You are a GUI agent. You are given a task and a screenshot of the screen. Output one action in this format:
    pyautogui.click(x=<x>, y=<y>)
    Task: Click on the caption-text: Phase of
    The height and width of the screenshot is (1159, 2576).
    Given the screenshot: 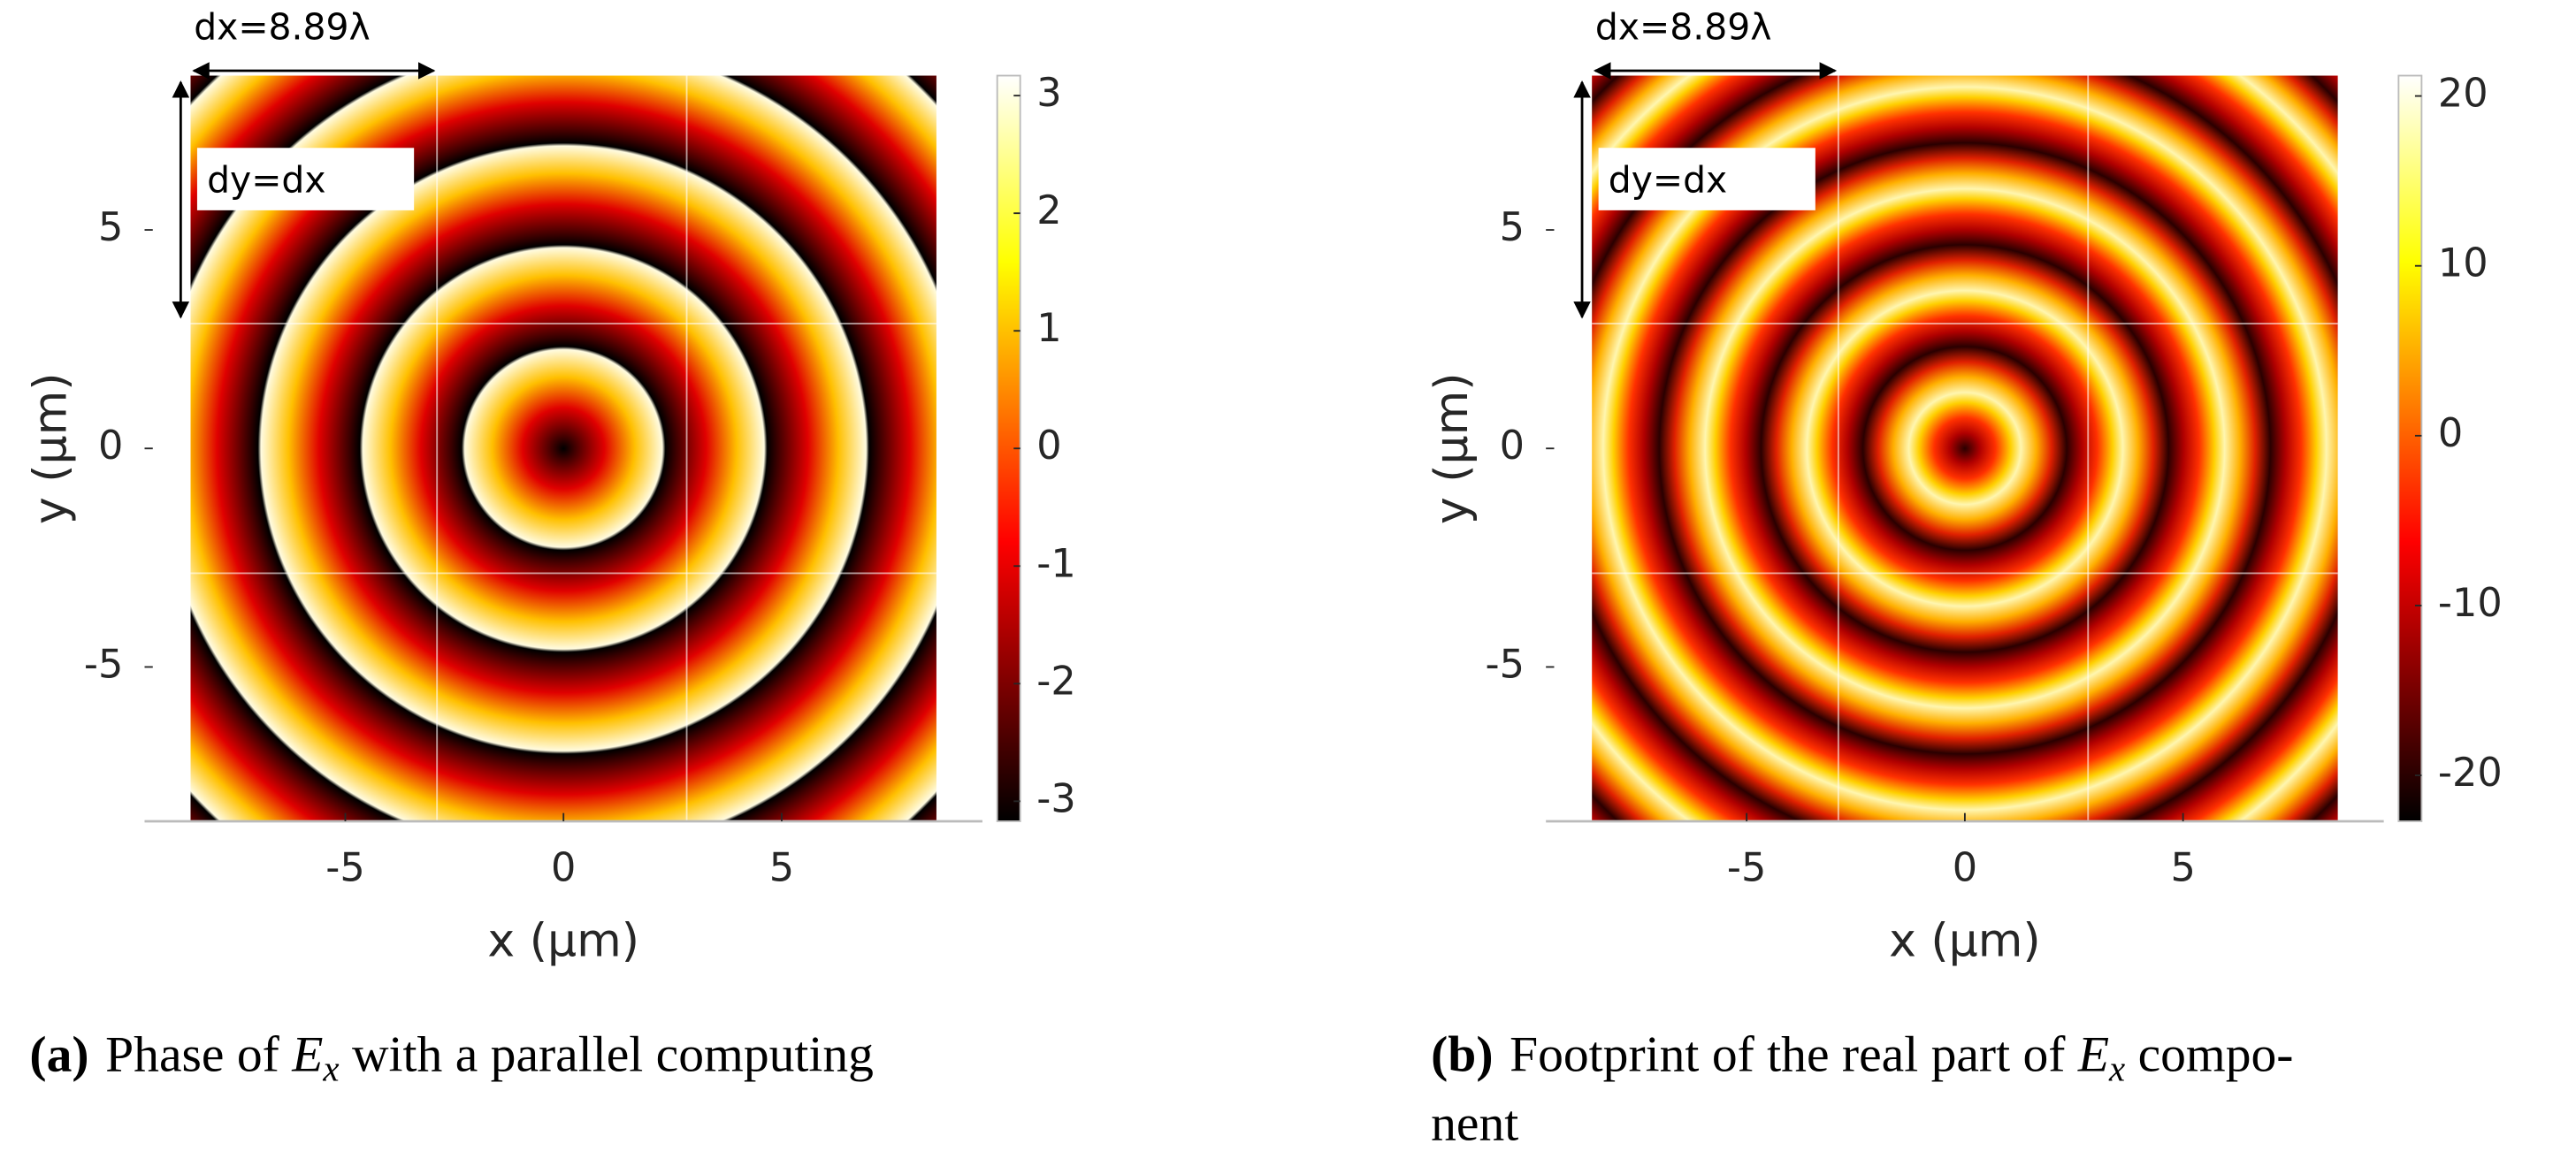 What is the action you would take?
    pyautogui.click(x=199, y=1054)
    